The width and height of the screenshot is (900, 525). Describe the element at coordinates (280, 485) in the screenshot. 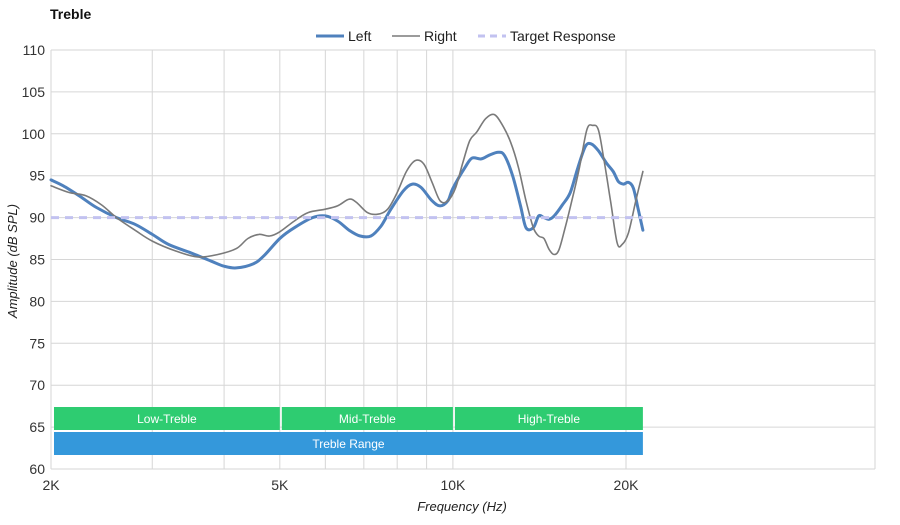

I see `x-tick-label: 5K` at that location.